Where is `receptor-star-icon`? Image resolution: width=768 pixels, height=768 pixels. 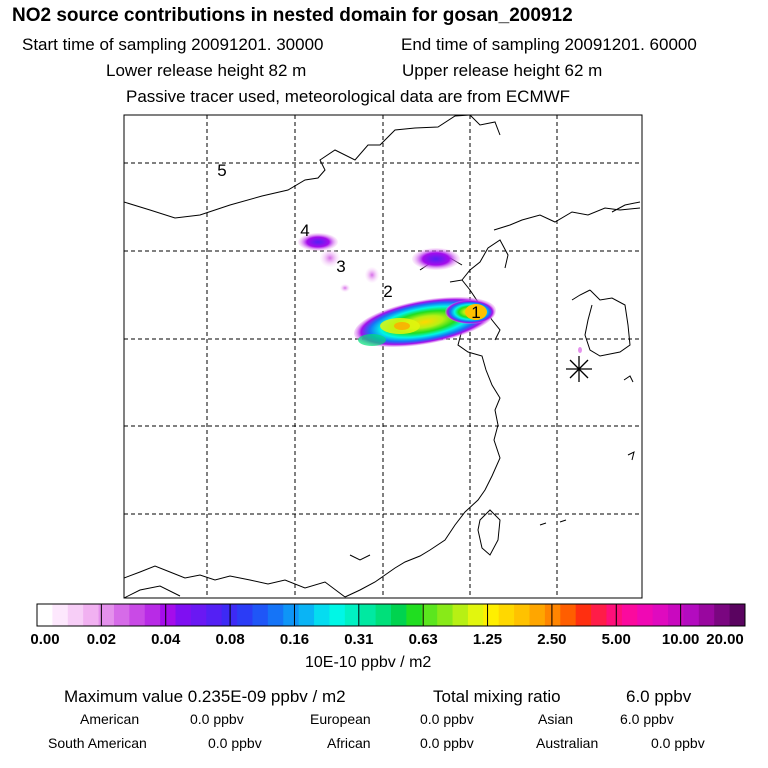 receptor-star-icon is located at coordinates (579, 369).